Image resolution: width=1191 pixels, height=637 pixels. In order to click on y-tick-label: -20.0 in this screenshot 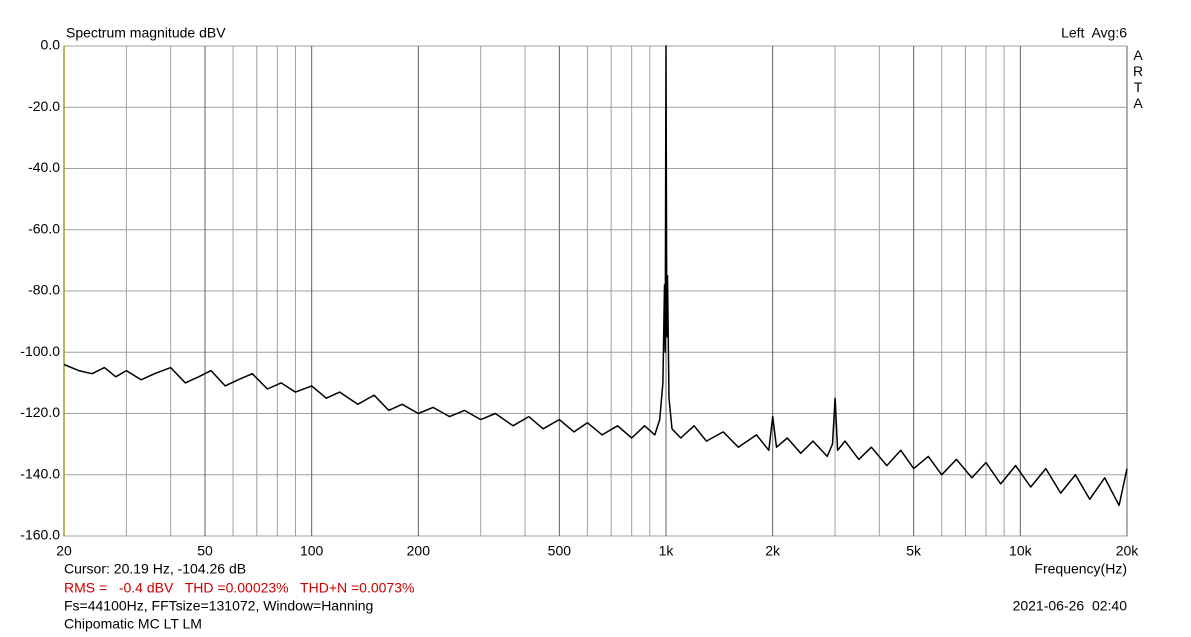, I will do `click(44, 106)`.